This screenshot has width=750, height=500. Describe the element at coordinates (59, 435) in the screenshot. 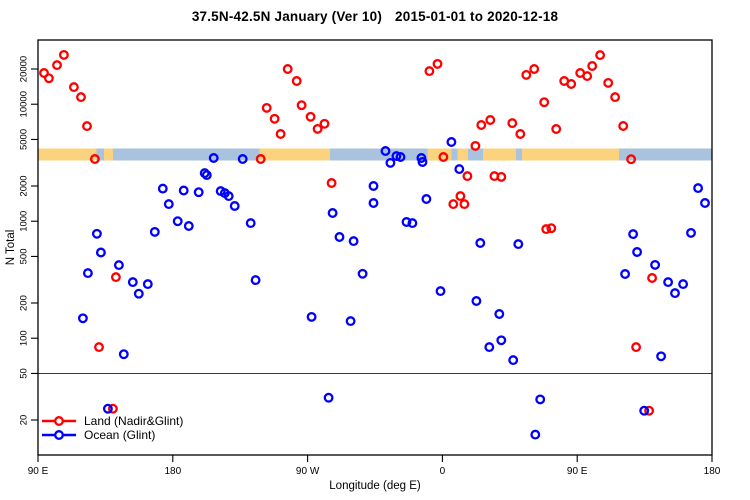

I see `legend-key` at that location.